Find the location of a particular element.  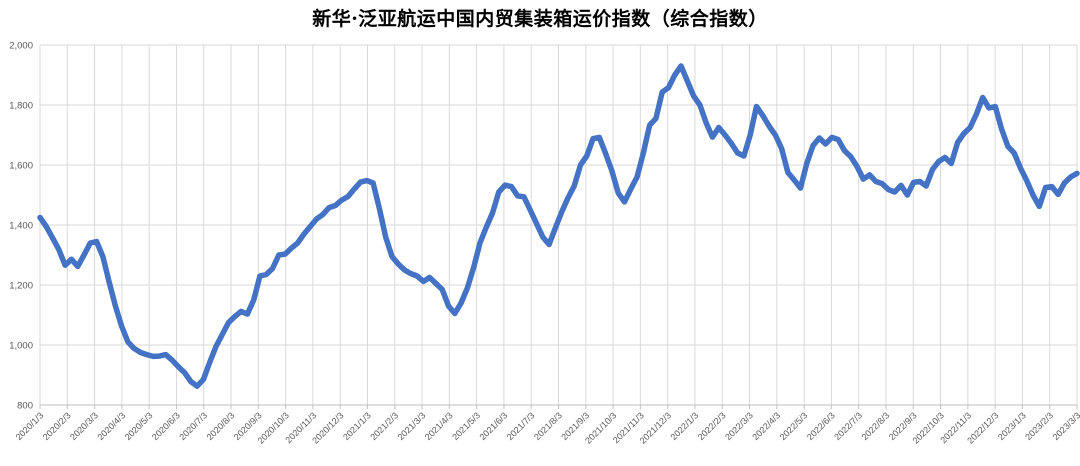

y-tick-label: 1,400 is located at coordinates (21, 226).